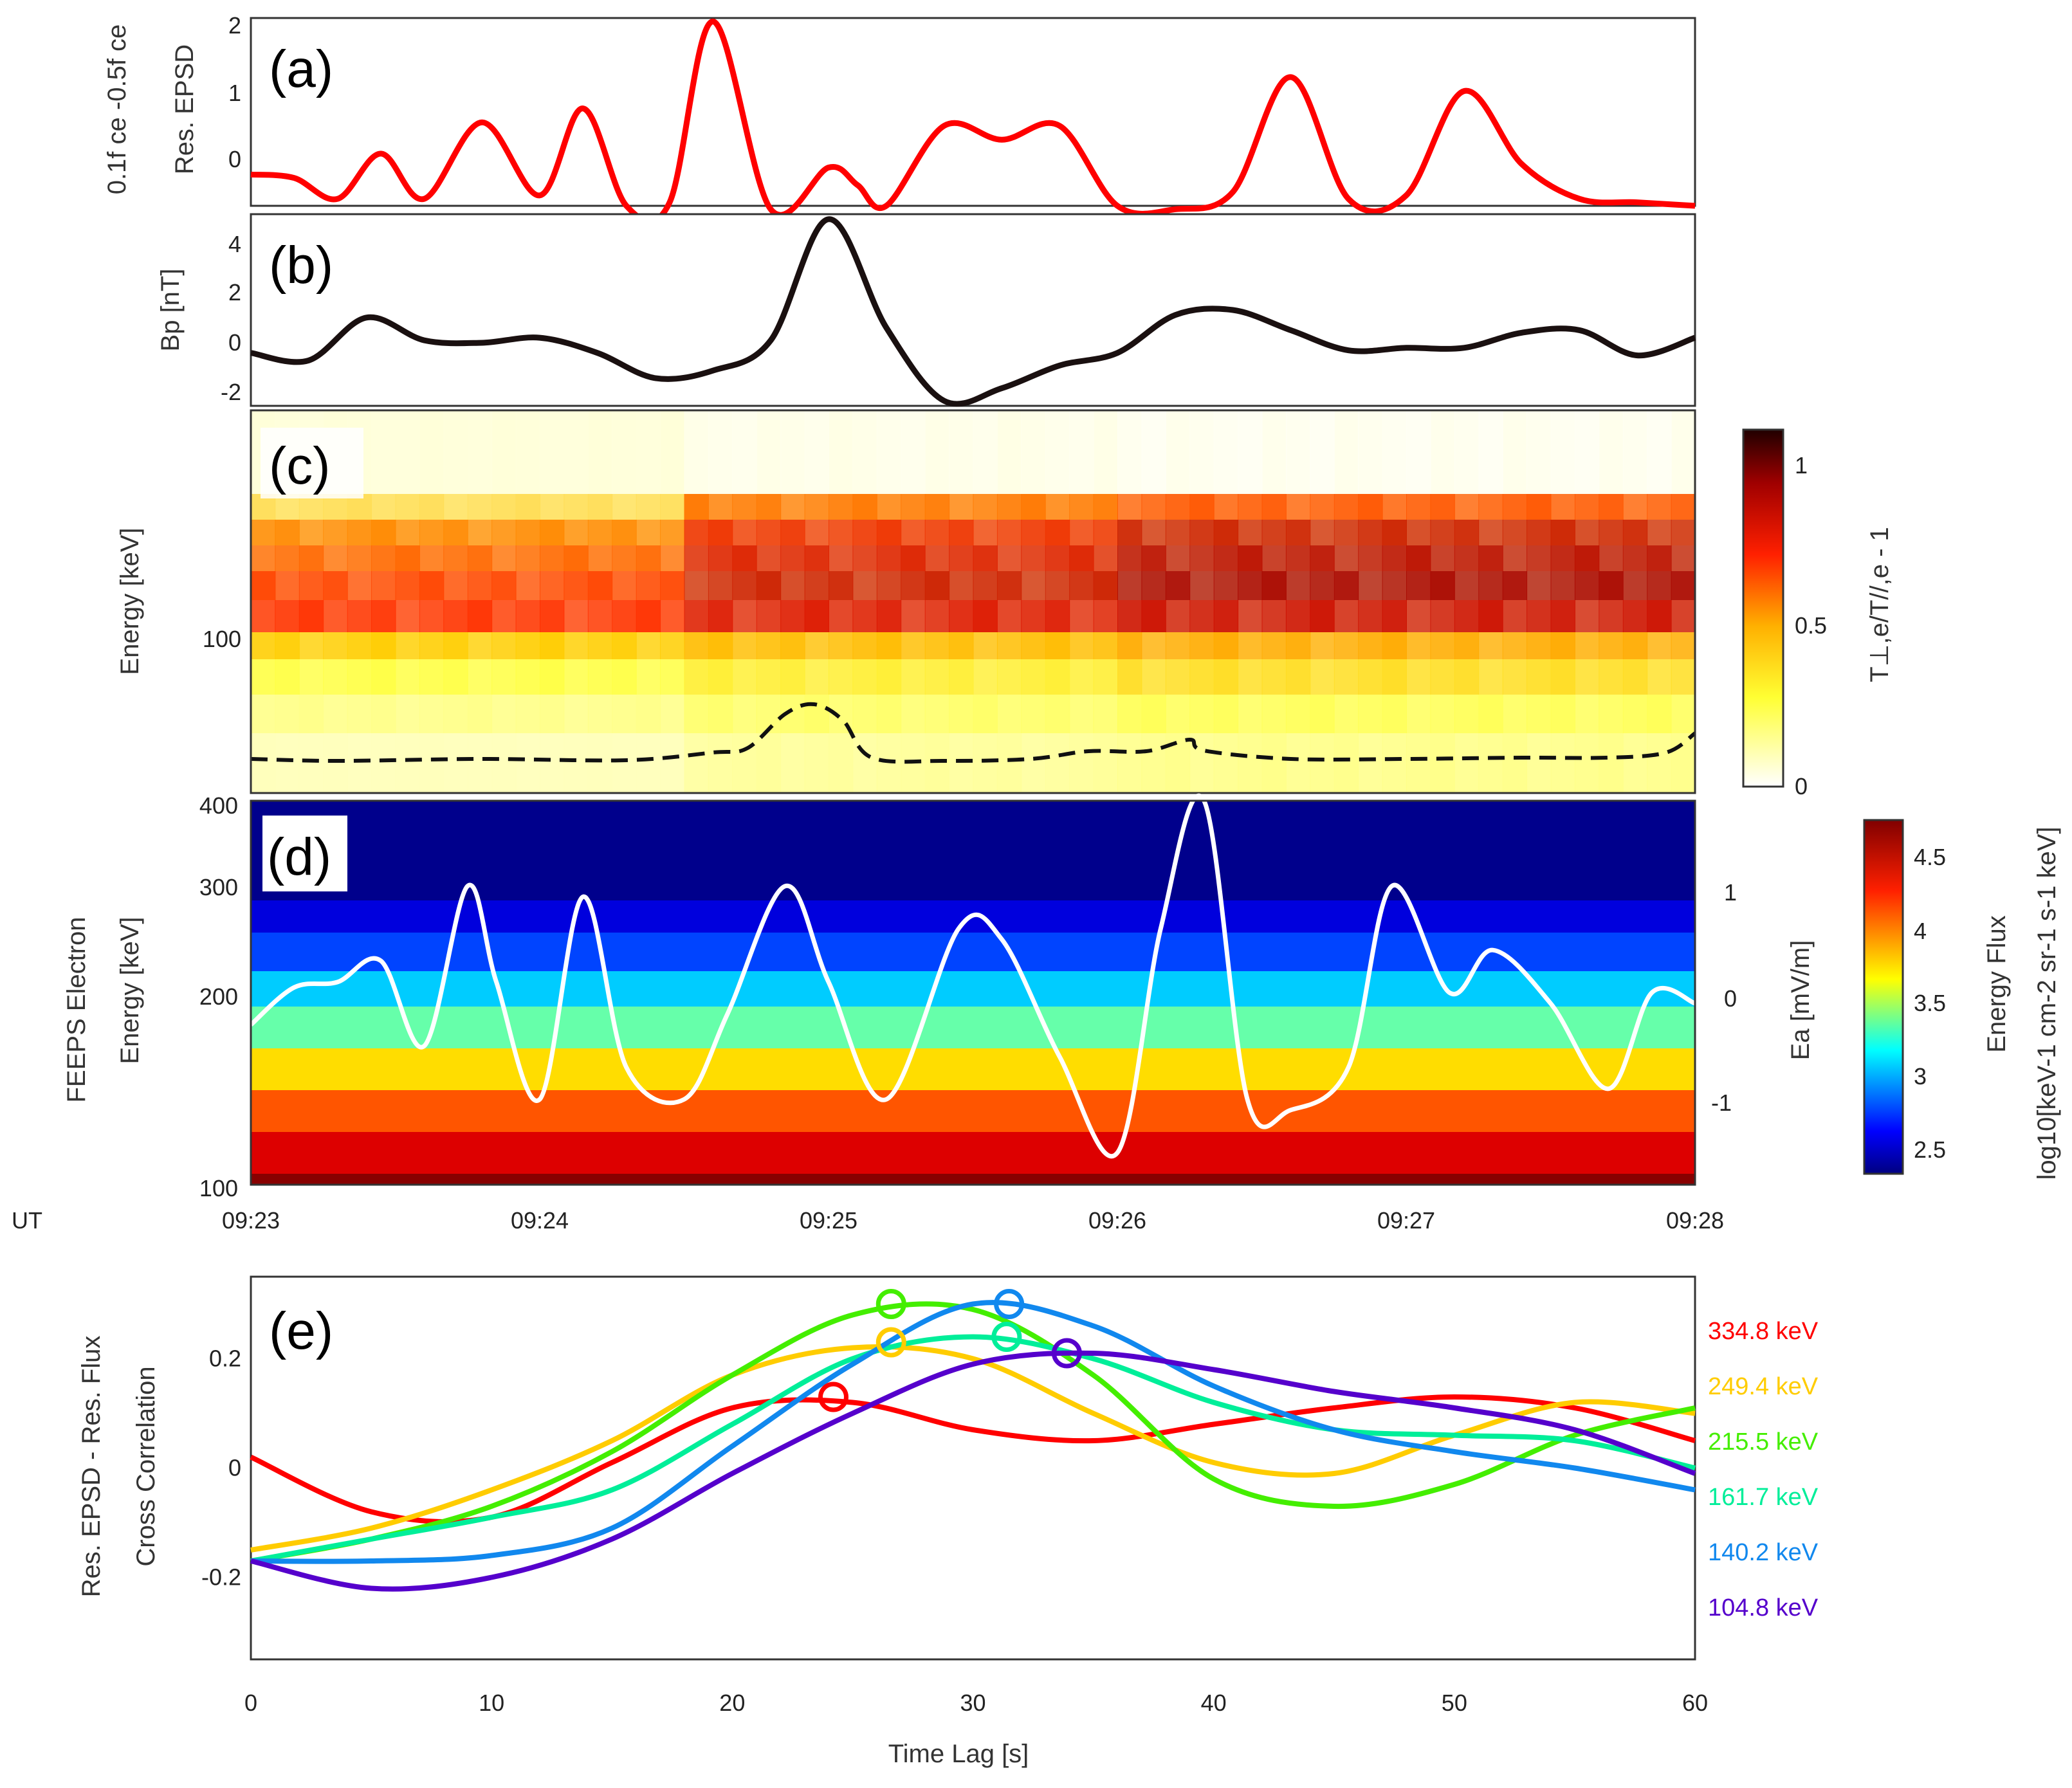 The image size is (2072, 1788). I want to click on panel-b-bp-line, so click(973, 311).